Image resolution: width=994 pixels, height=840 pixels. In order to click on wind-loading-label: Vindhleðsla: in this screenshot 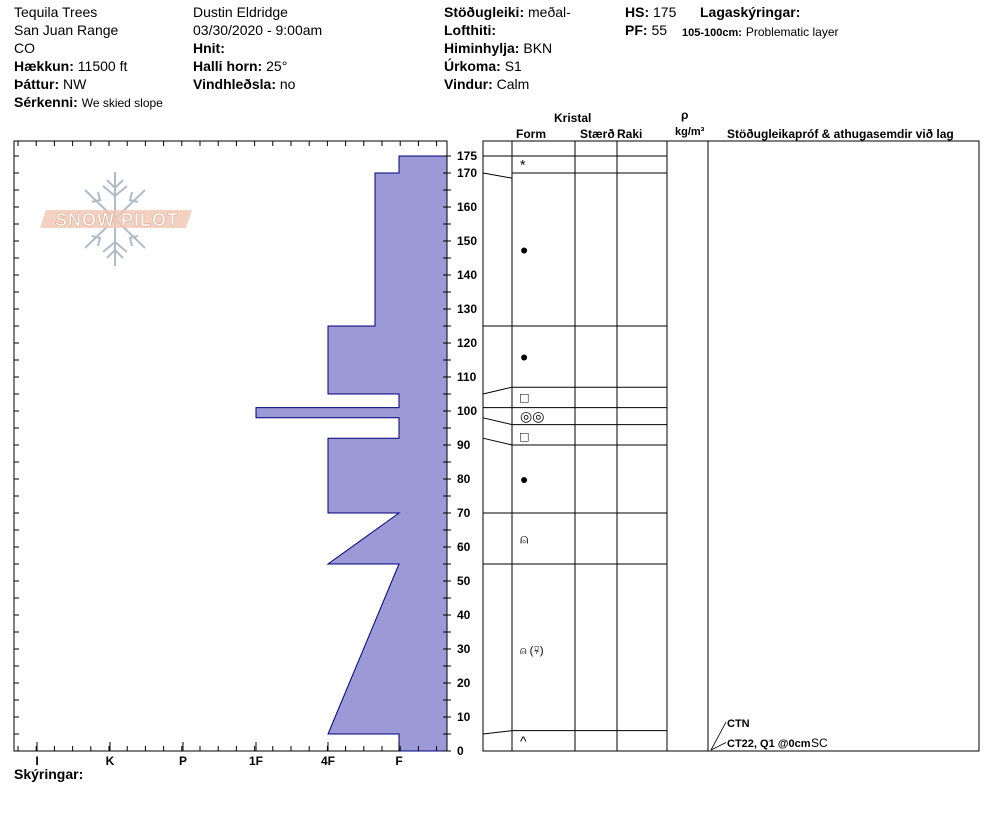, I will do `click(234, 84)`.